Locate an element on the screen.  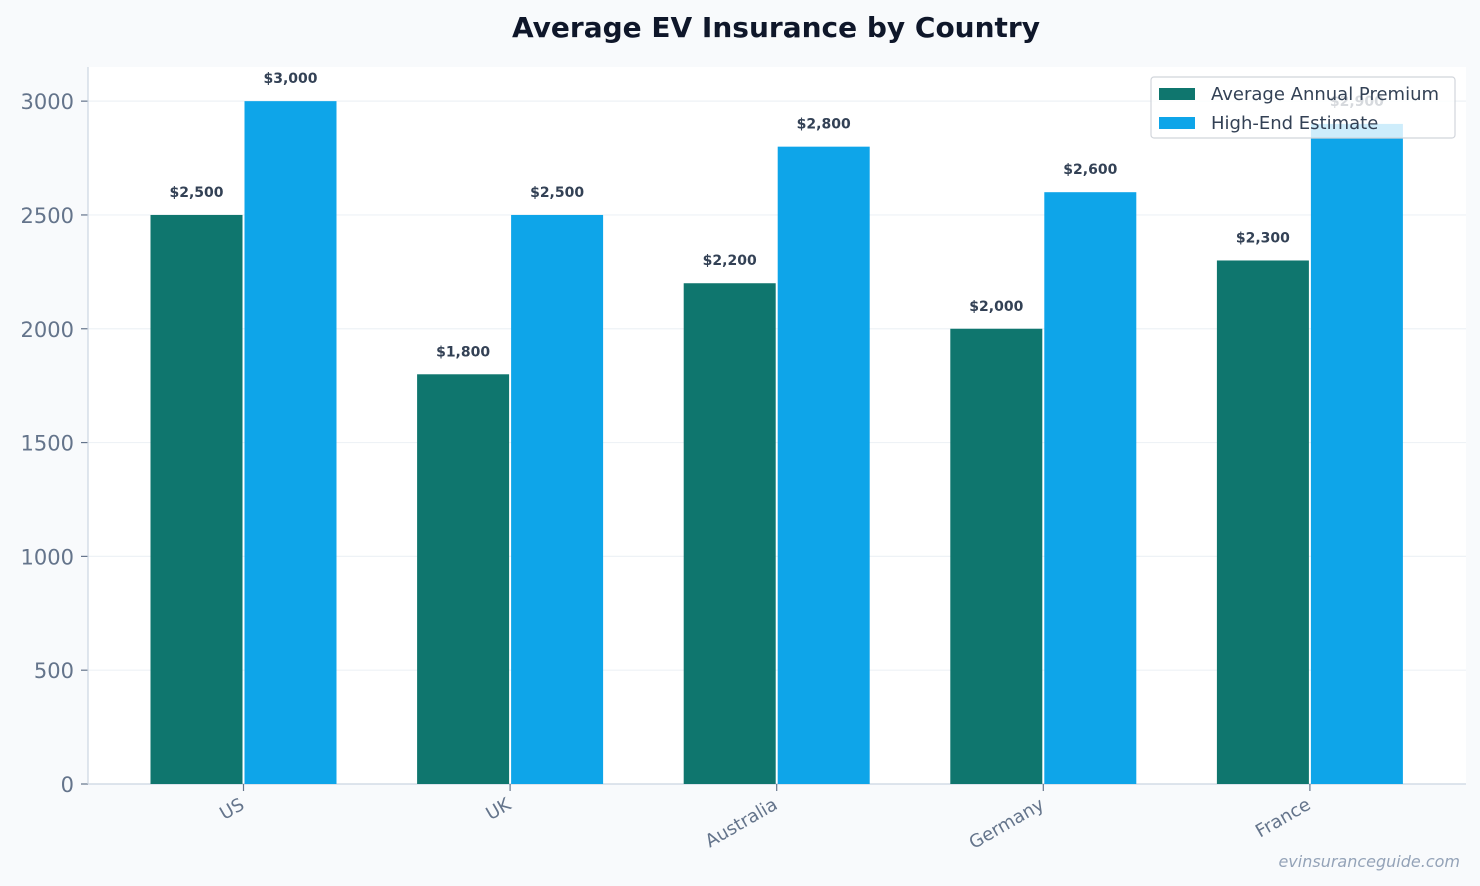
chart-title: Average EV Insurance by Country is located at coordinates (776, 27).